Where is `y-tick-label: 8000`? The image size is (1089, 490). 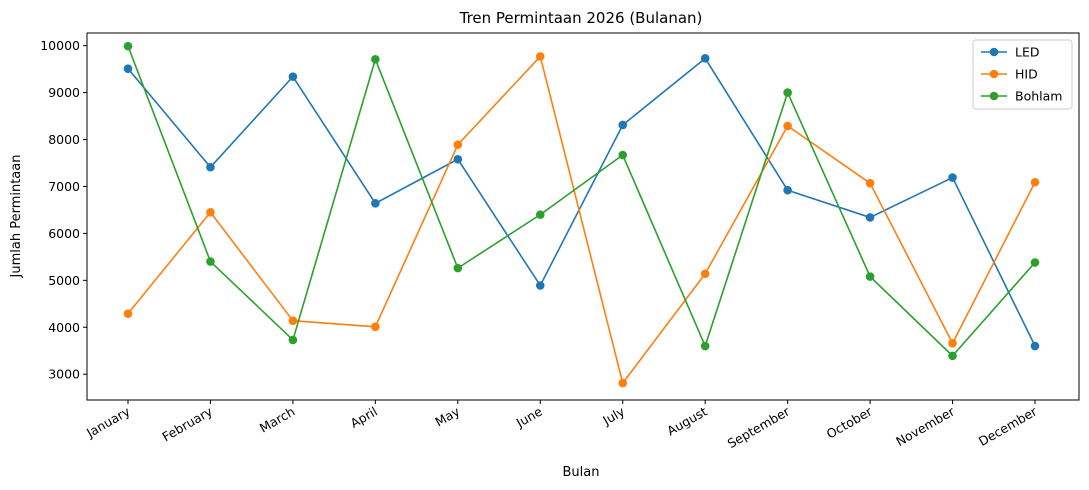 y-tick-label: 8000 is located at coordinates (64, 139).